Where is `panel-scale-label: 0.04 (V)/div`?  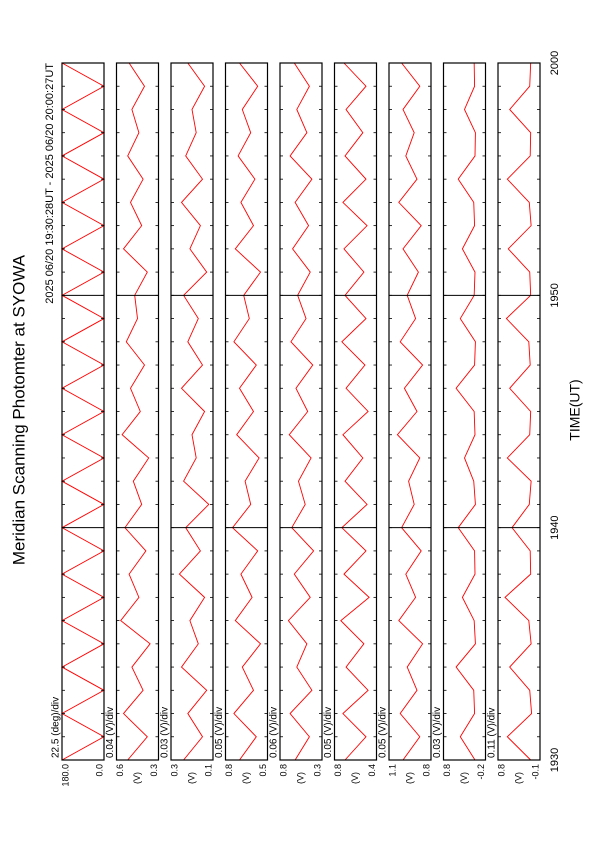
panel-scale-label: 0.04 (V)/div is located at coordinates (110, 732).